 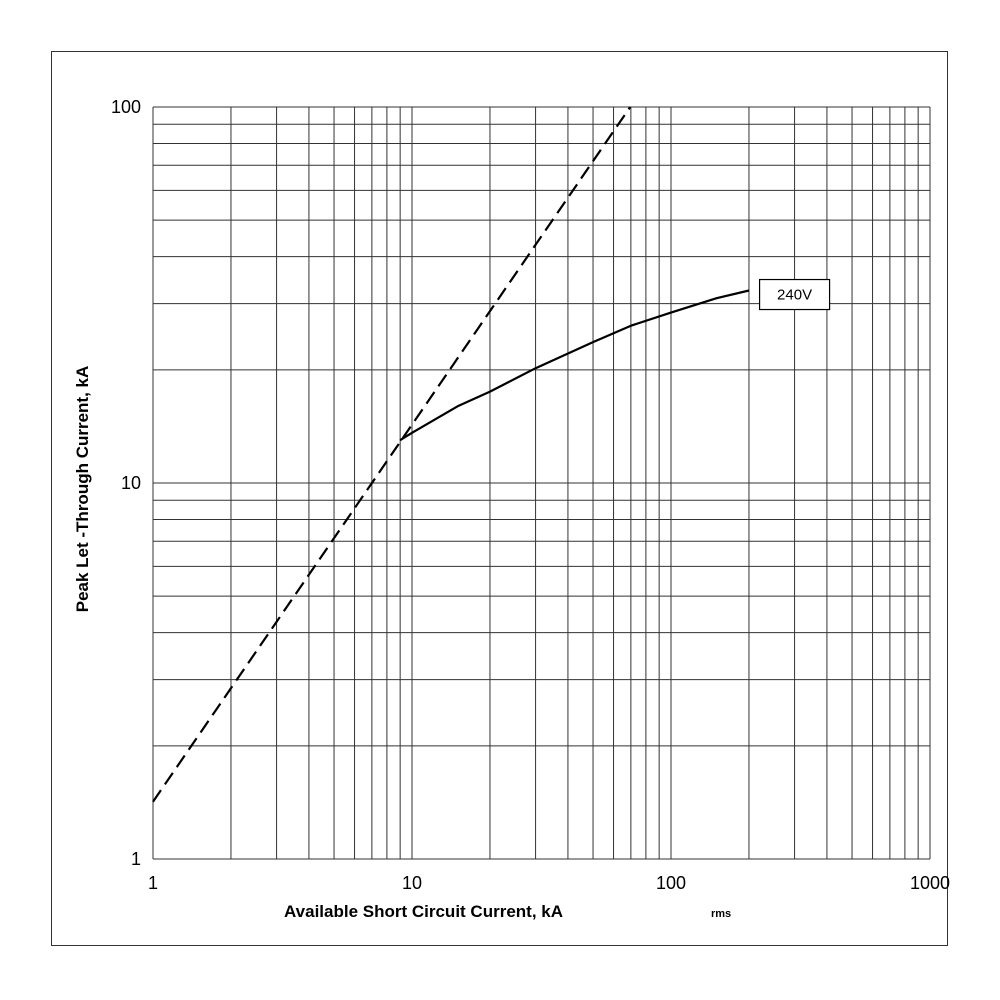 I want to click on x-tick-label: 1000, so click(x=930, y=883).